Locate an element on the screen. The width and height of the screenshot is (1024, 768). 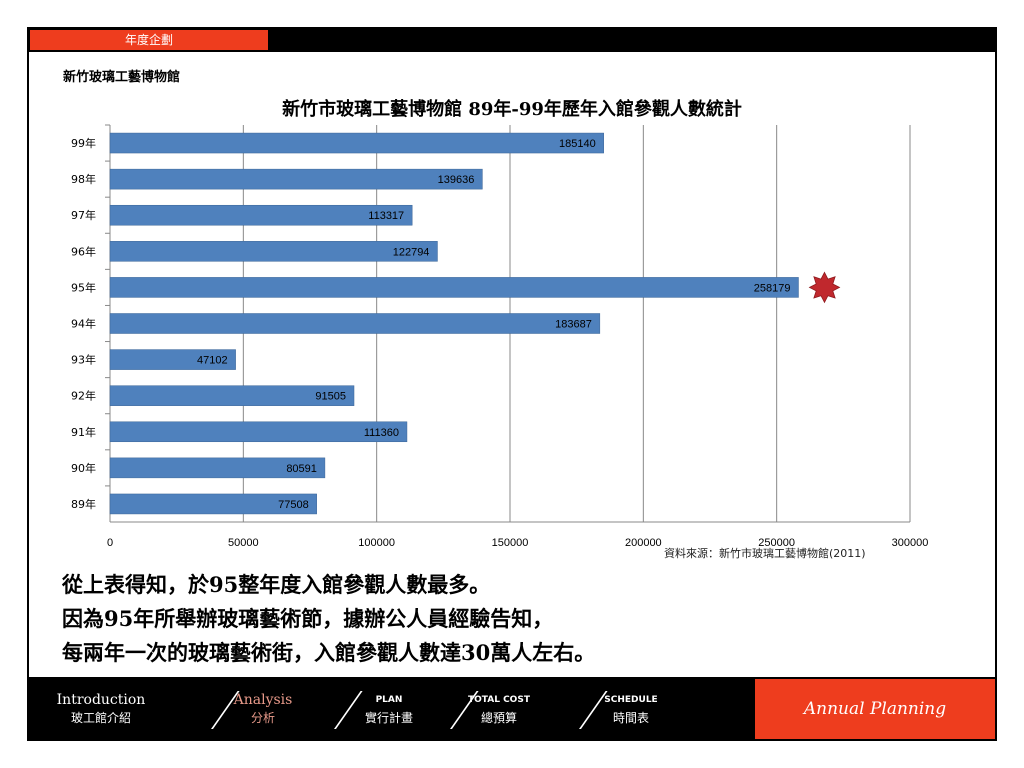
y-category-label: 95年 is located at coordinates (83, 287).